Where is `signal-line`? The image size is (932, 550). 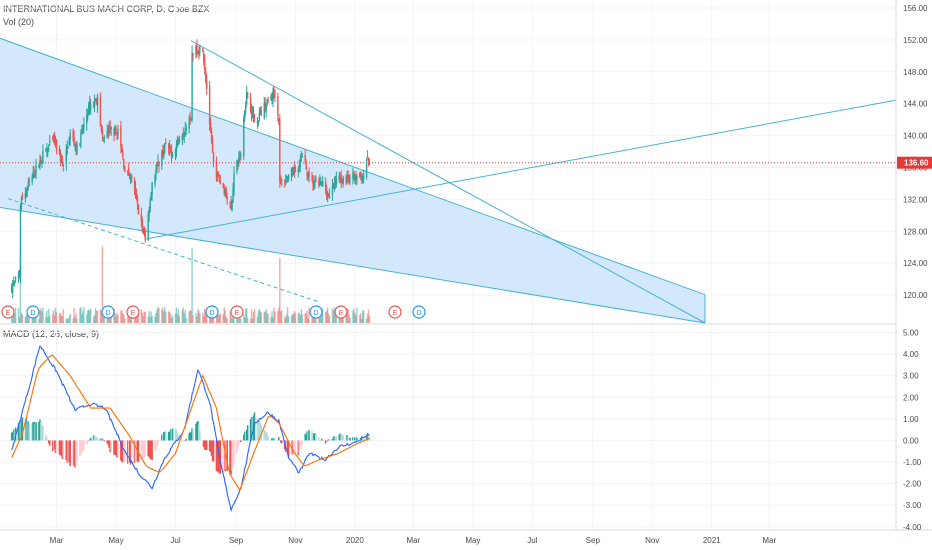 signal-line is located at coordinates (190, 423).